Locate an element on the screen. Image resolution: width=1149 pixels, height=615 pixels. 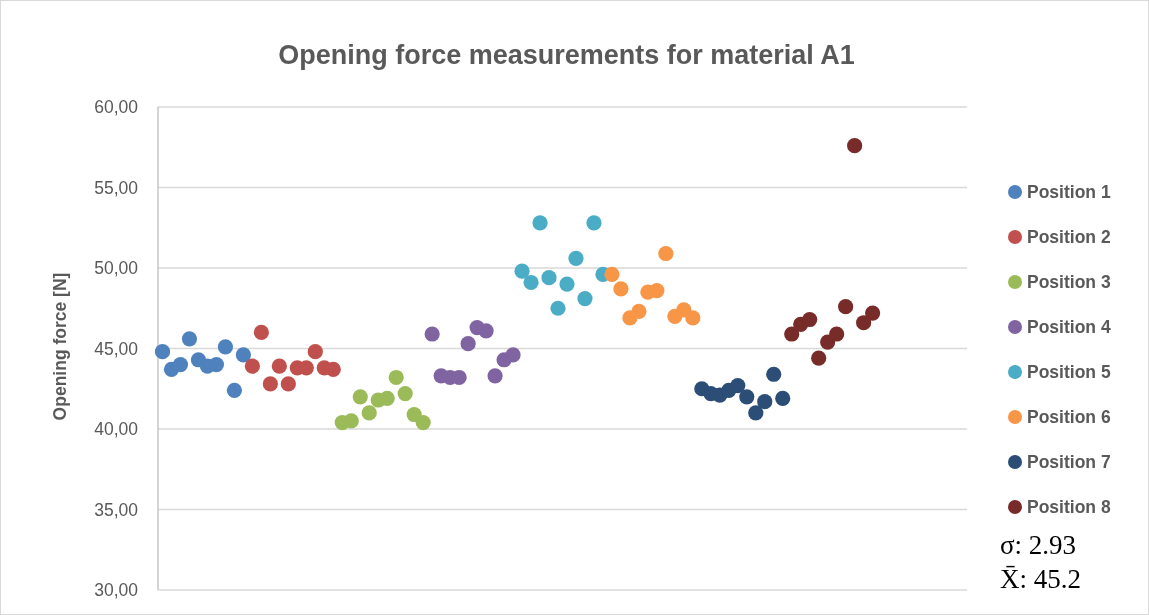
legend-label: Position 6 is located at coordinates (1069, 417).